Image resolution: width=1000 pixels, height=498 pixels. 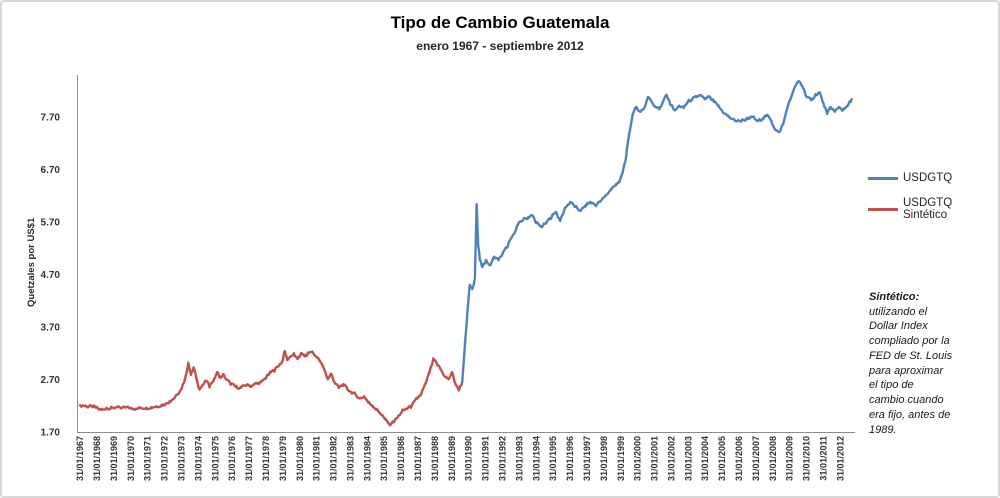 What do you see at coordinates (283, 458) in the screenshot?
I see `x-tick-label: 31/01/1979` at bounding box center [283, 458].